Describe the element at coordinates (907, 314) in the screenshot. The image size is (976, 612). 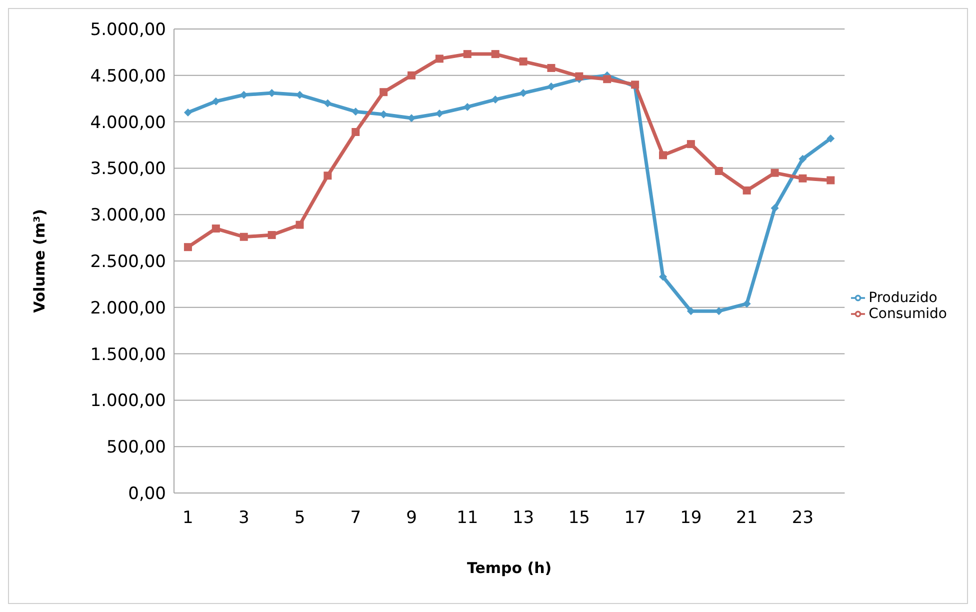
I see `legend-label: Consumido` at that location.